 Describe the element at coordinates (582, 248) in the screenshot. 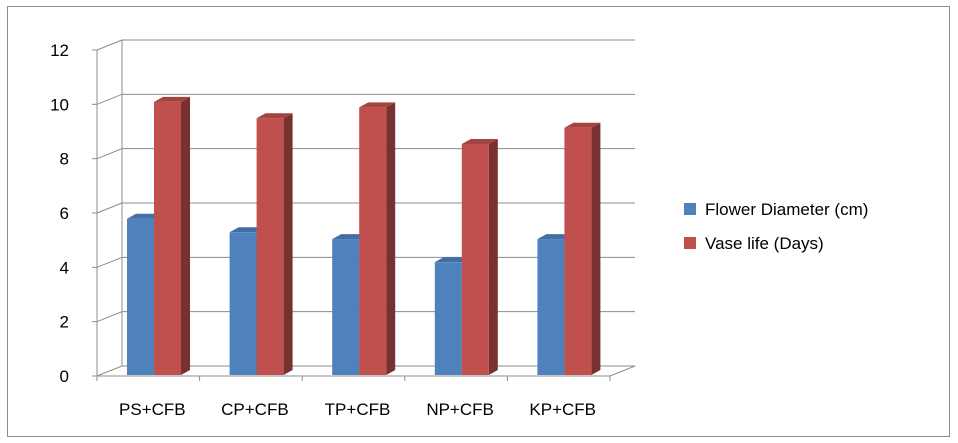

I see `bar-vase-life-days-kp-cfb` at that location.